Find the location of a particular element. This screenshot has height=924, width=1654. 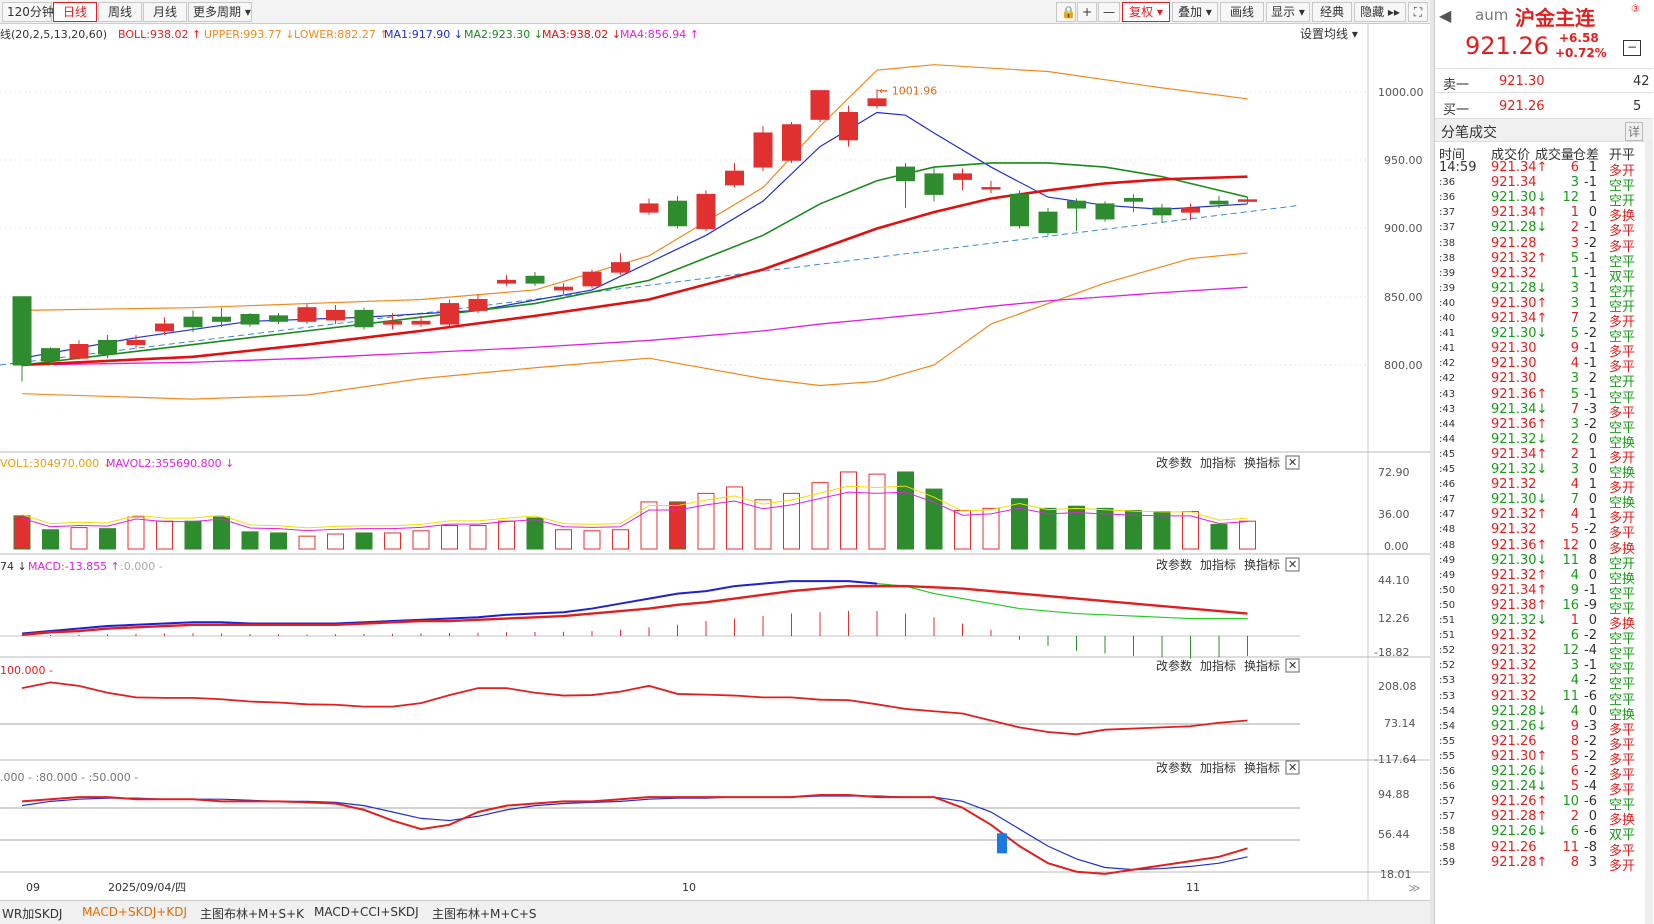

ticks-scrollbar is located at coordinates (1649, 532).